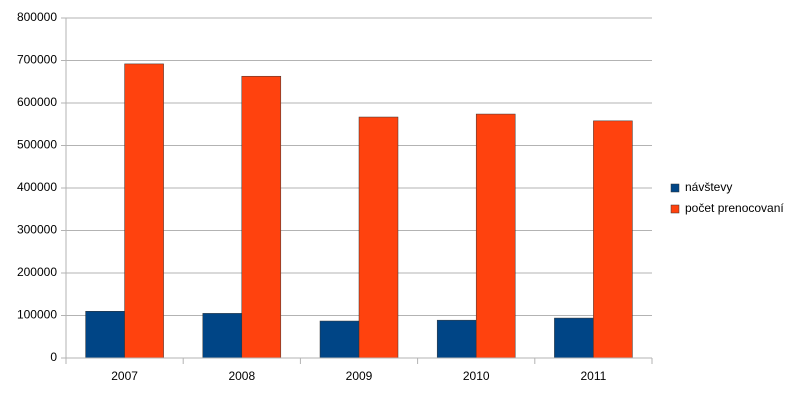 Image resolution: width=800 pixels, height=403 pixels. I want to click on x-tick-label: 2010, so click(476, 376).